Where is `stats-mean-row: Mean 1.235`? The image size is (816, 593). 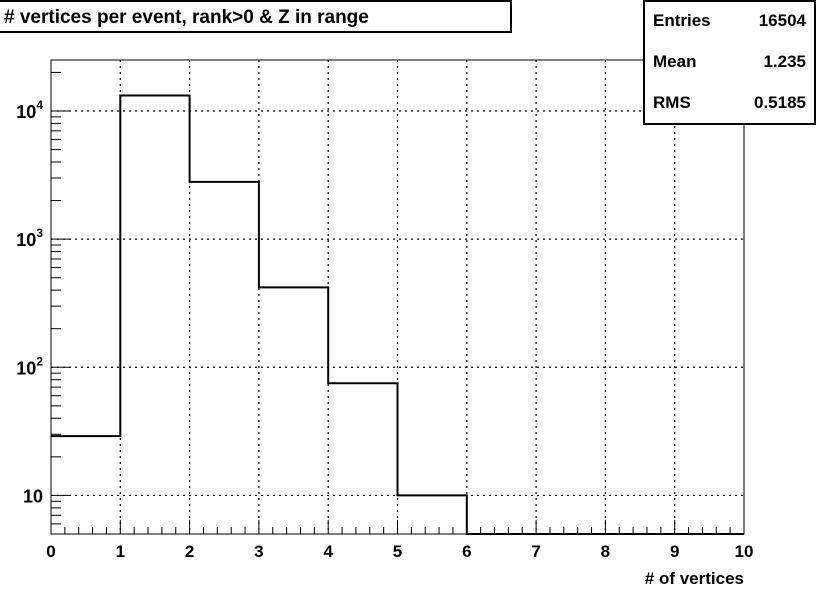
stats-mean-row: Mean 1.235 is located at coordinates (729, 62).